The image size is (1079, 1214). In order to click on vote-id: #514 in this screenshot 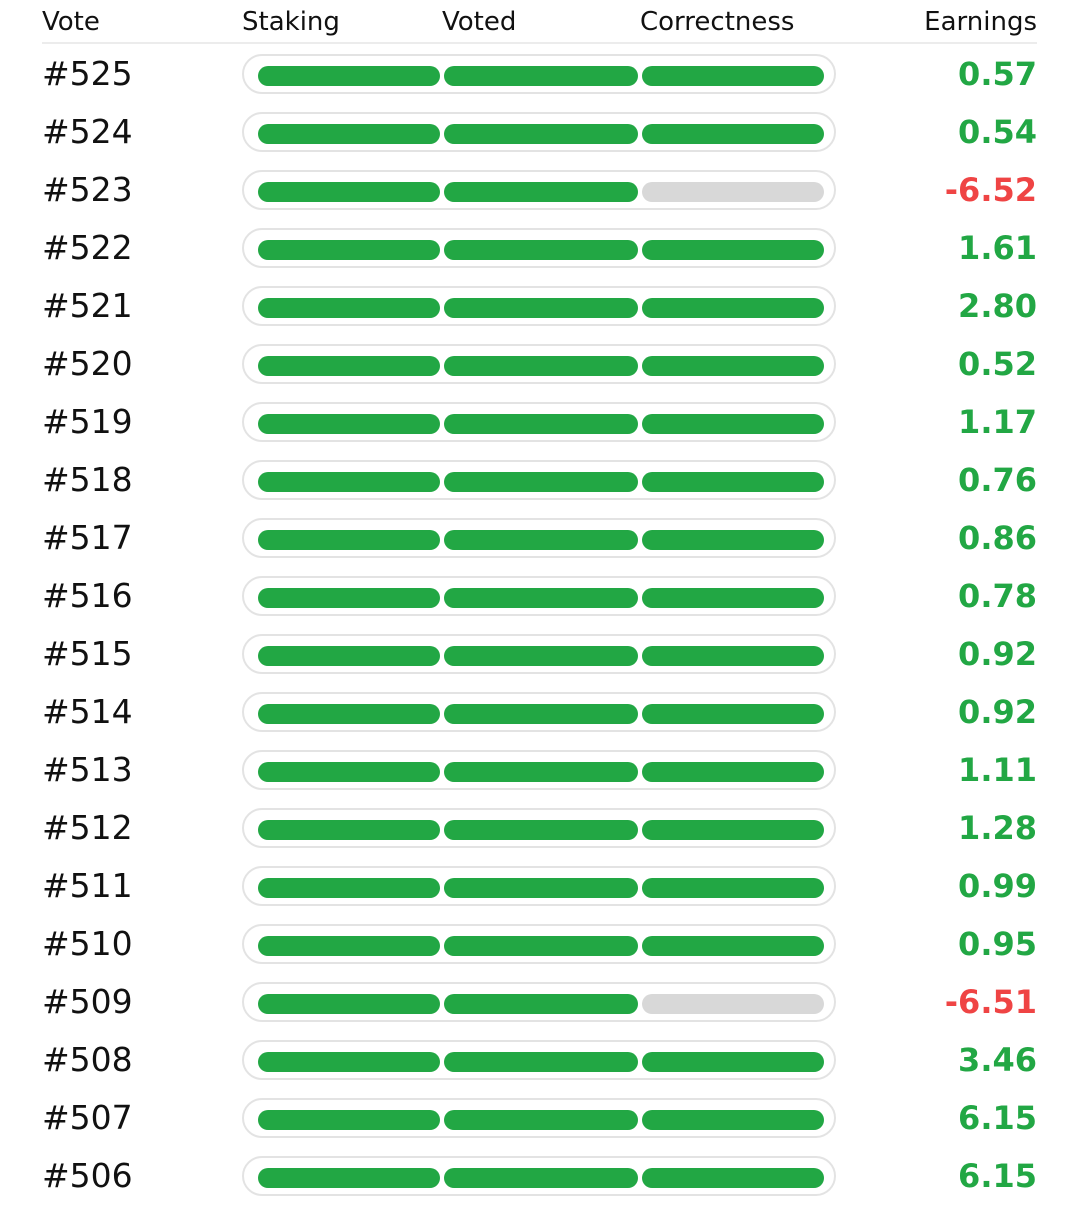, I will do `click(87, 711)`.